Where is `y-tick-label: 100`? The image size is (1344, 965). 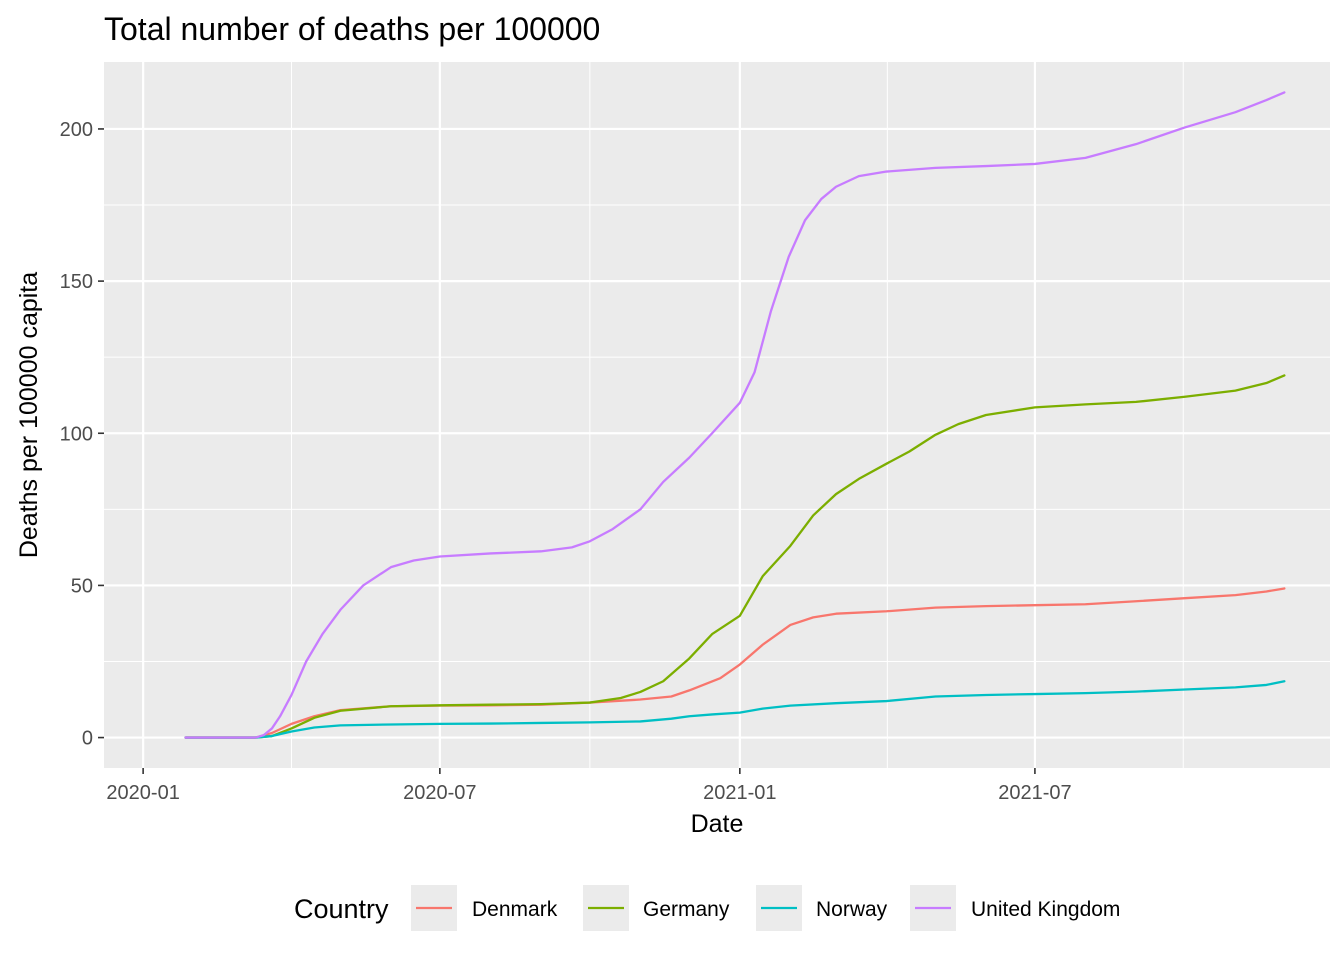
y-tick-label: 100 is located at coordinates (76, 434).